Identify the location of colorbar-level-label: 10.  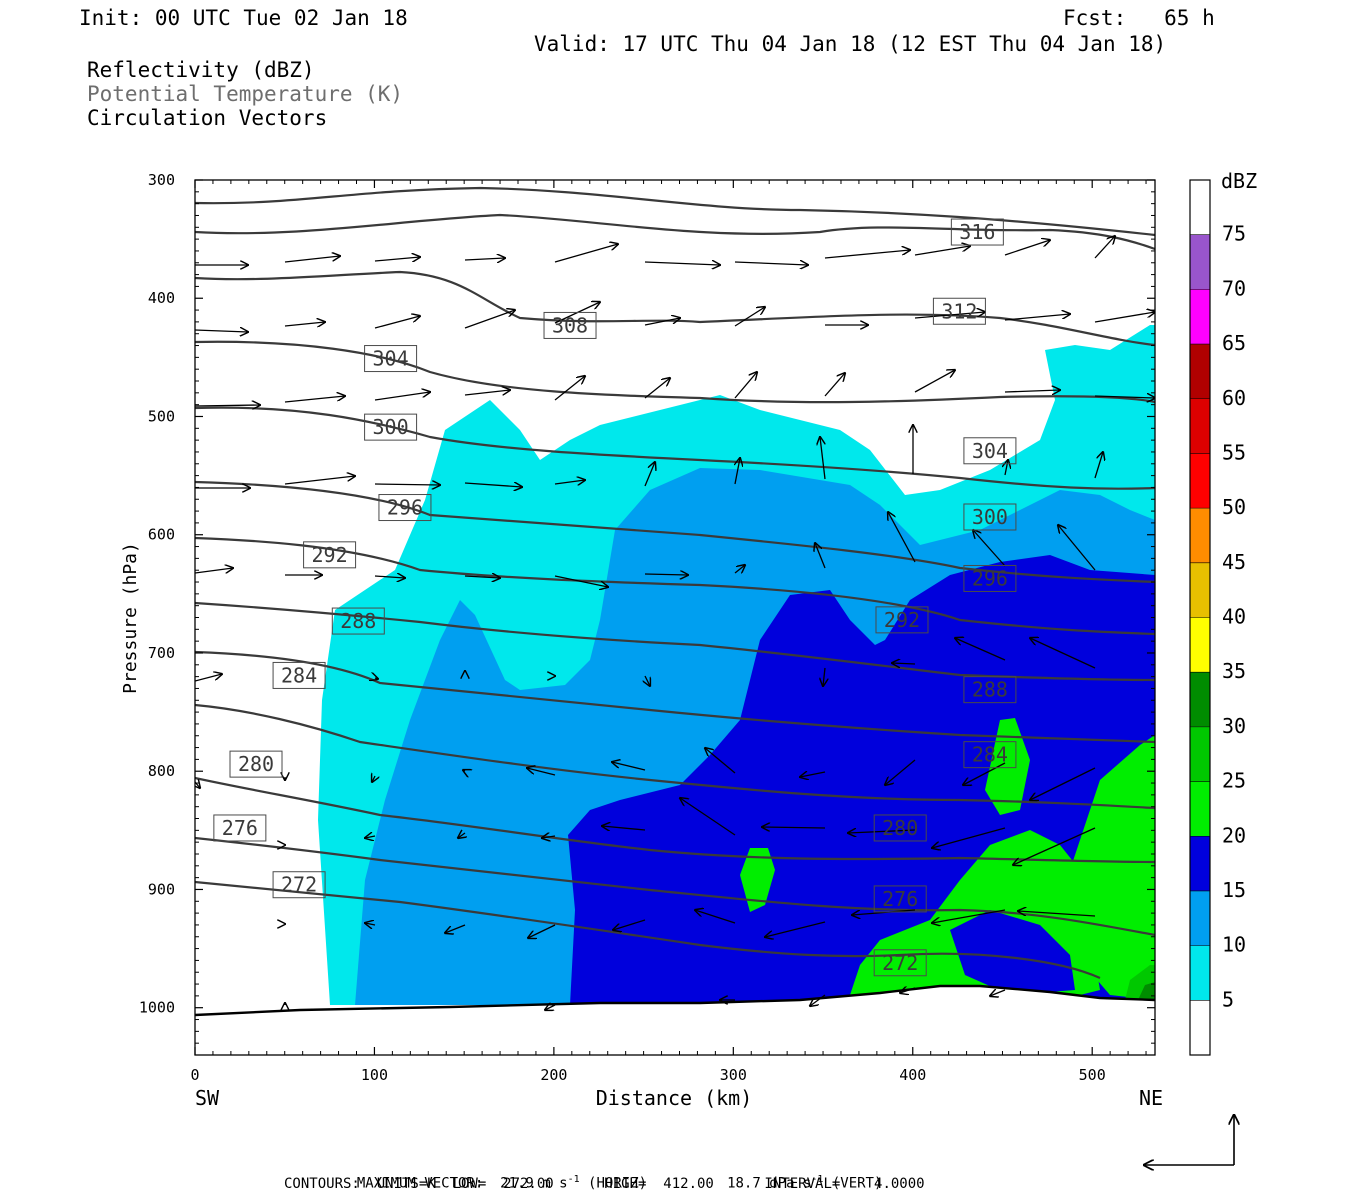
(1234, 945).